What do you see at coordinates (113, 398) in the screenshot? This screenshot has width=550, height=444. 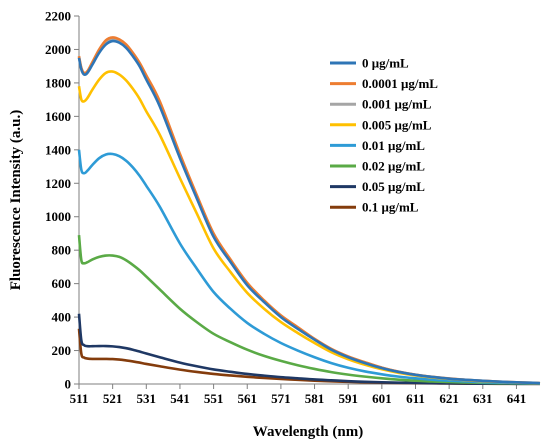 I see `x-tick-label: 521` at bounding box center [113, 398].